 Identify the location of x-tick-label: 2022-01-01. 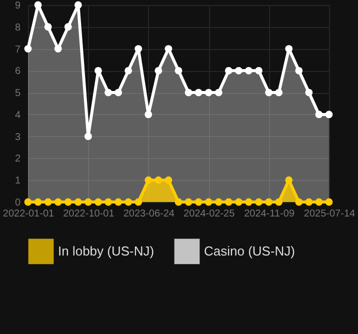
(28, 214).